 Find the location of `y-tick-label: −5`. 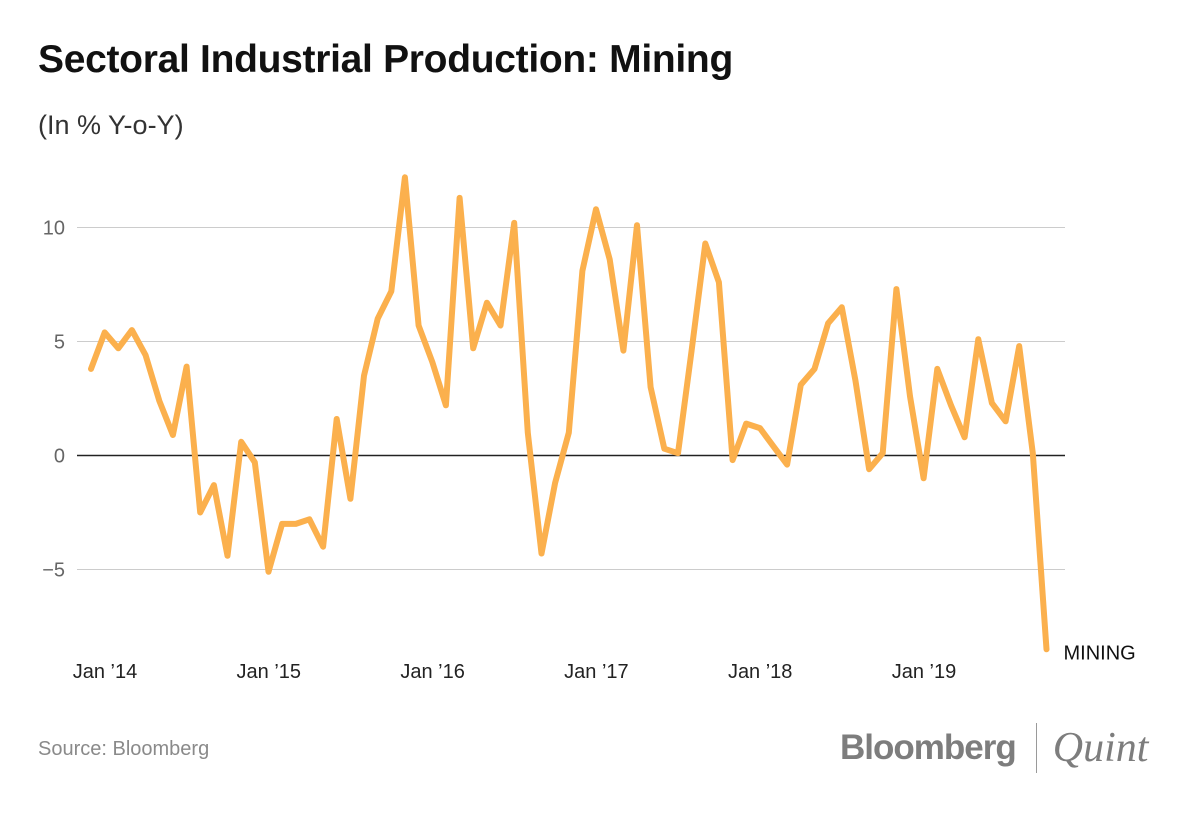

y-tick-label: −5 is located at coordinates (53, 571).